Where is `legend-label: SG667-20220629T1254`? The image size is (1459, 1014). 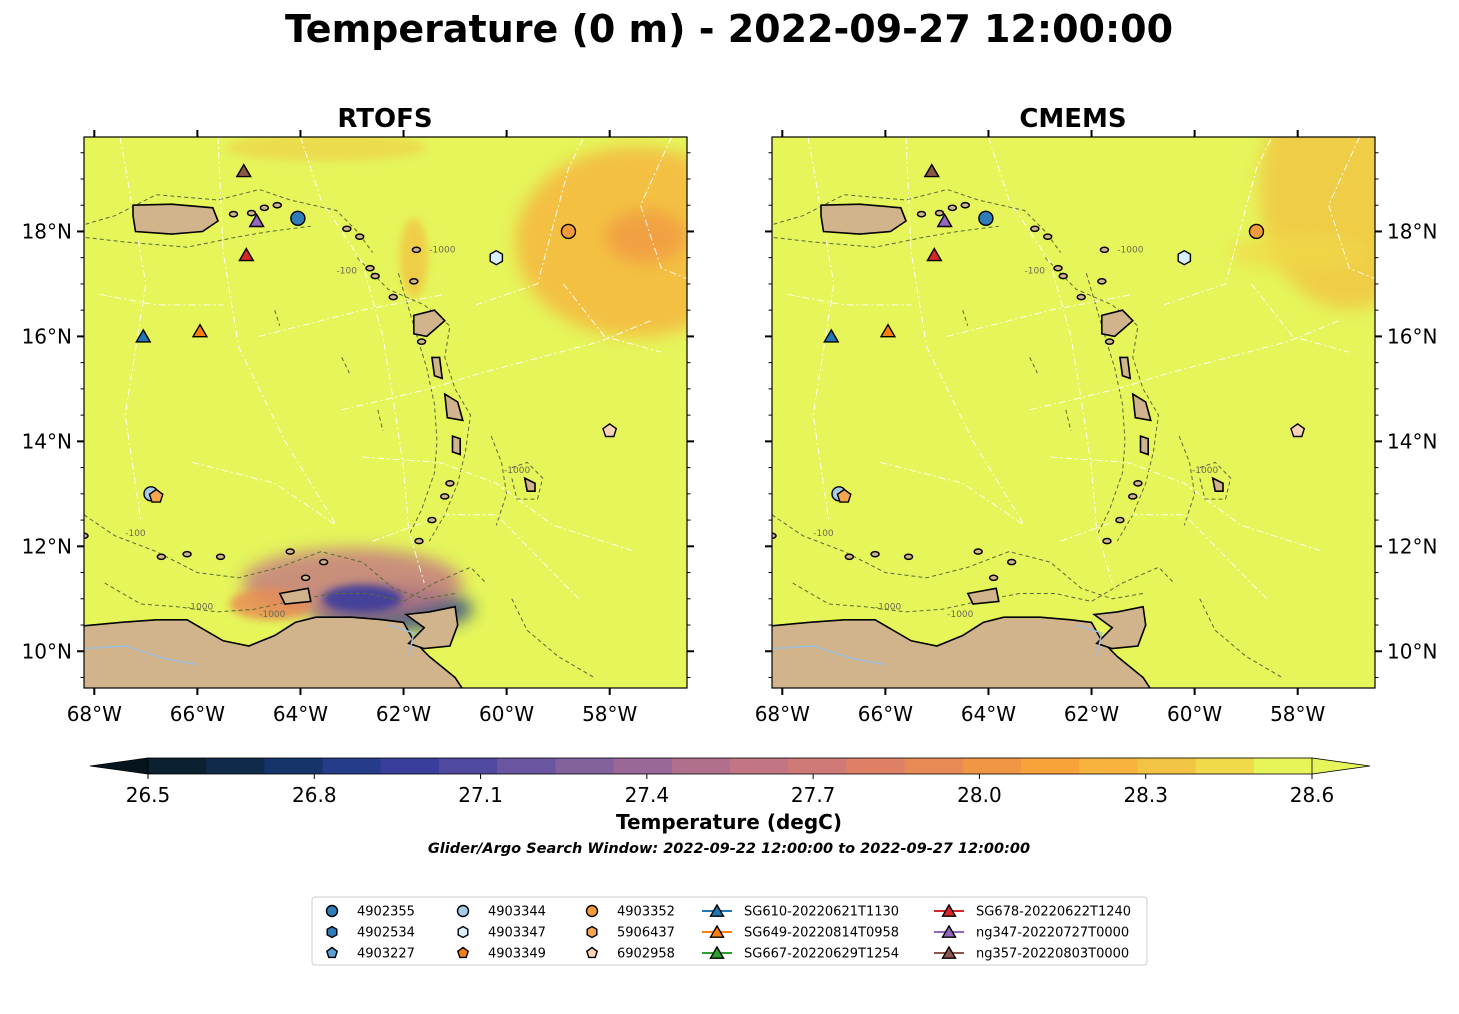
legend-label: SG667-20220629T1254 is located at coordinates (821, 954).